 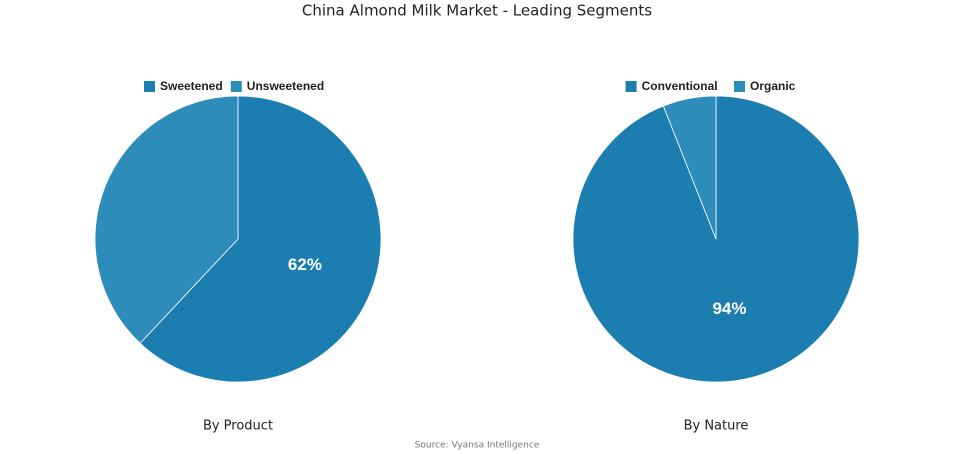 I want to click on value-label: 62%, so click(x=305, y=264).